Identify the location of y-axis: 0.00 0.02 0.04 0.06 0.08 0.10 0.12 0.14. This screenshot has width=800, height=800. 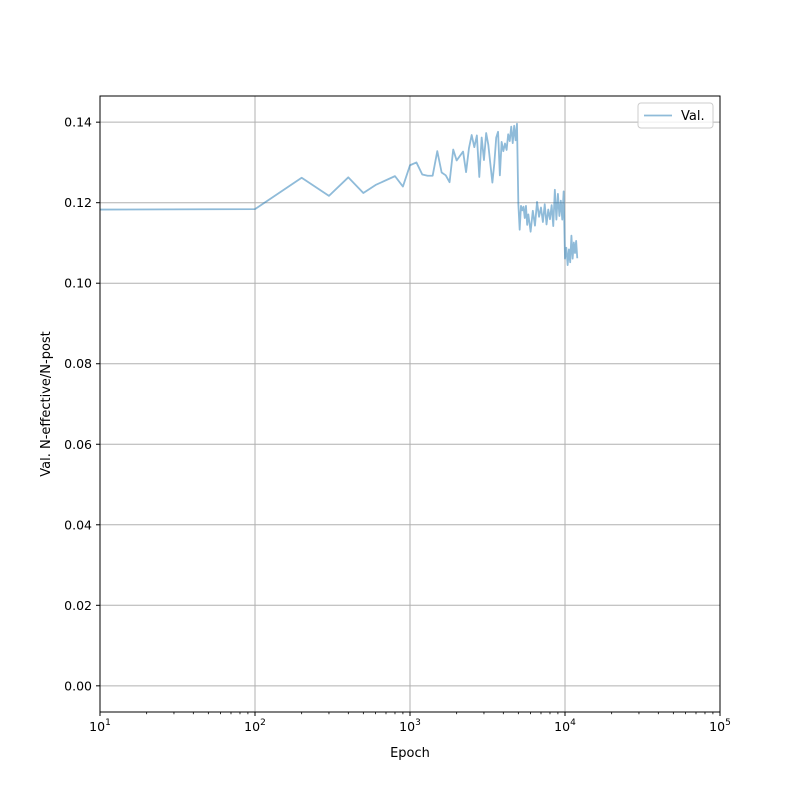
(82, 404).